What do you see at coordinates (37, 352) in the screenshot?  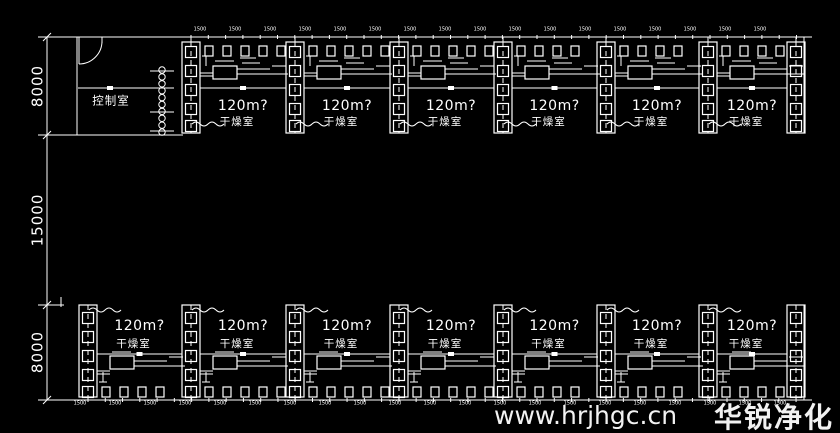 I see `dimension-label-bottom-8000: 8000` at bounding box center [37, 352].